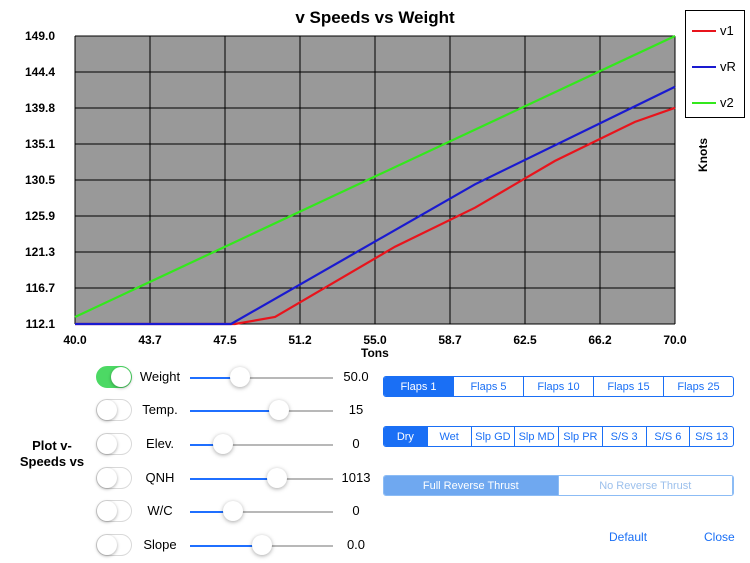 The width and height of the screenshot is (750, 563). Describe the element at coordinates (40, 180) in the screenshot. I see `y-tick-label: 130.5` at that location.